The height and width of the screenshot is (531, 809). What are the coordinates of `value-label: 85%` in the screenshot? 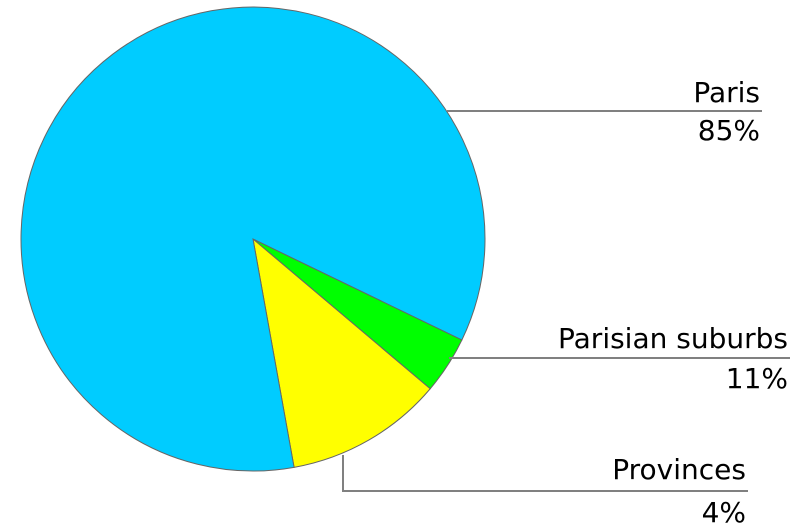 It's located at (729, 130).